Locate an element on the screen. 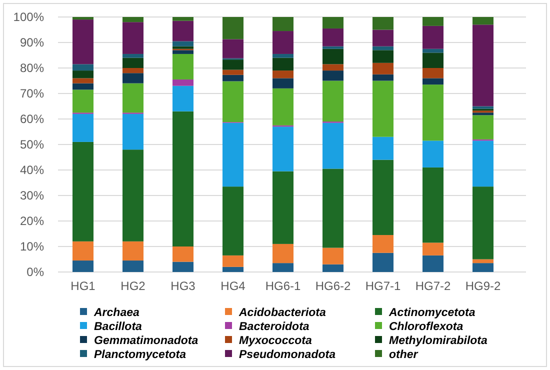 The image size is (550, 370). x-tick-label: HG6-2 is located at coordinates (333, 286).